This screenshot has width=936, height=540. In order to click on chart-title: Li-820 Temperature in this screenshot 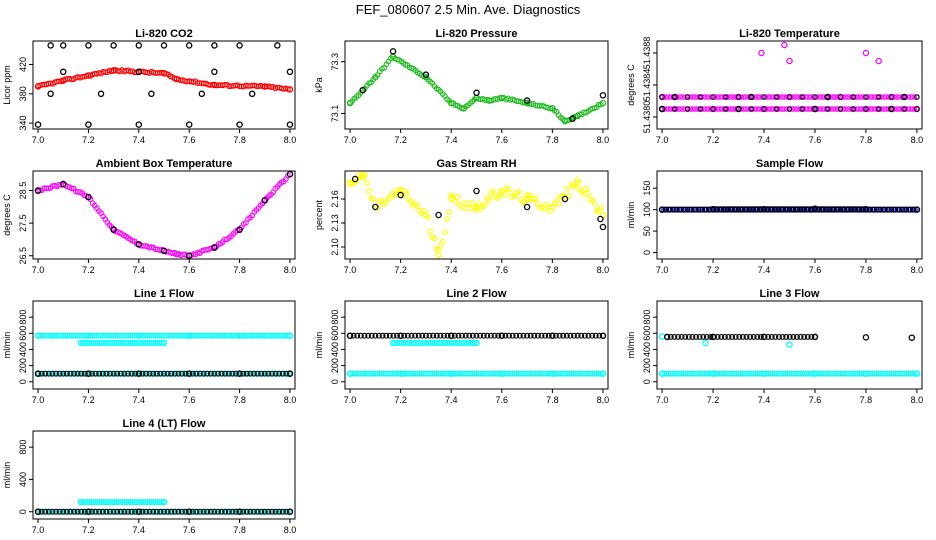, I will do `click(789, 34)`.